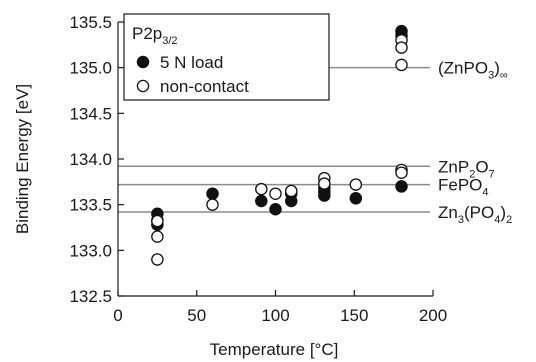 This screenshot has height=362, width=536. Describe the element at coordinates (479, 212) in the screenshot. I see `reference-line-label-part: (PO` at that location.